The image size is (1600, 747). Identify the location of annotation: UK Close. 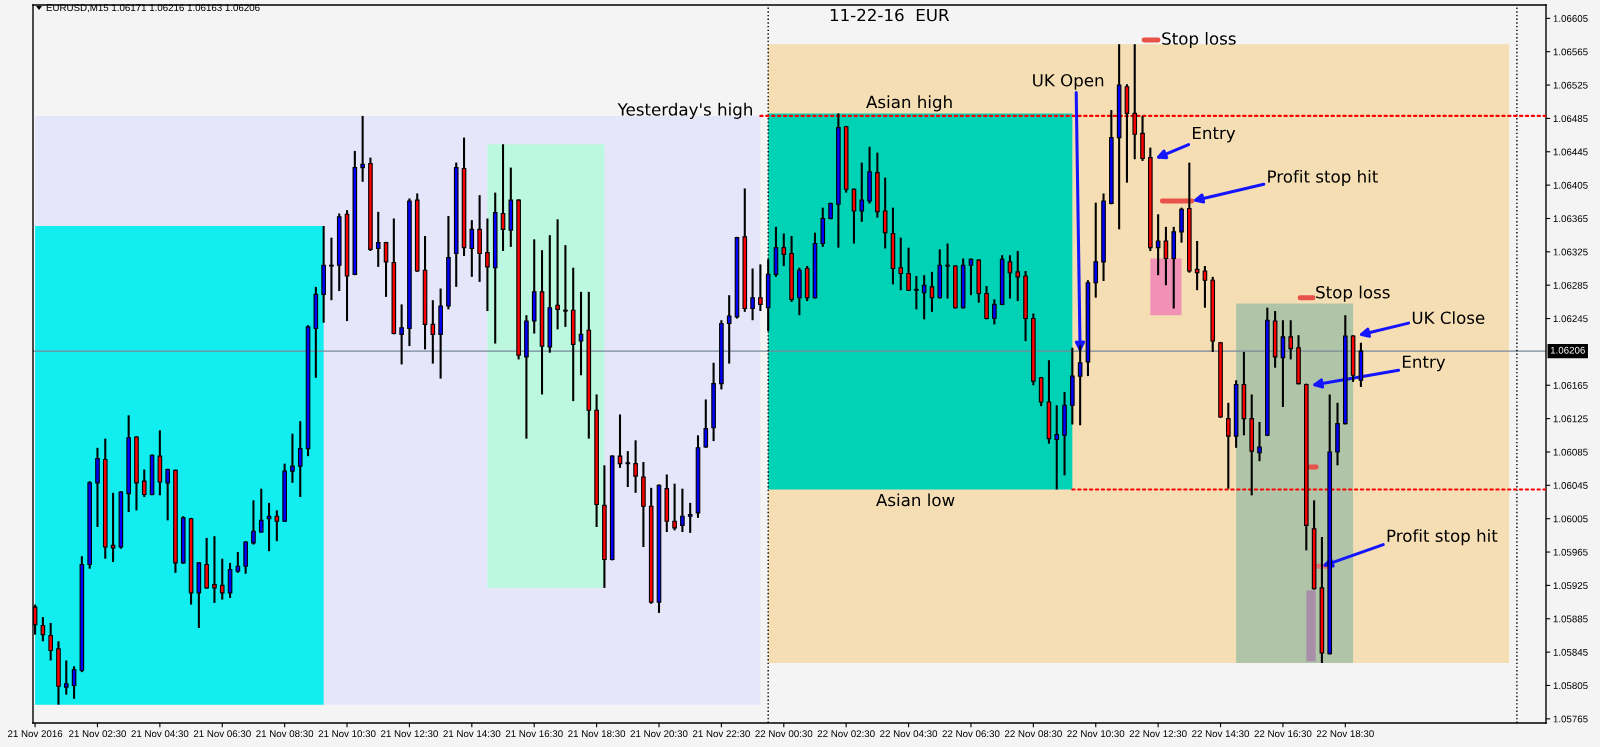
(1448, 318).